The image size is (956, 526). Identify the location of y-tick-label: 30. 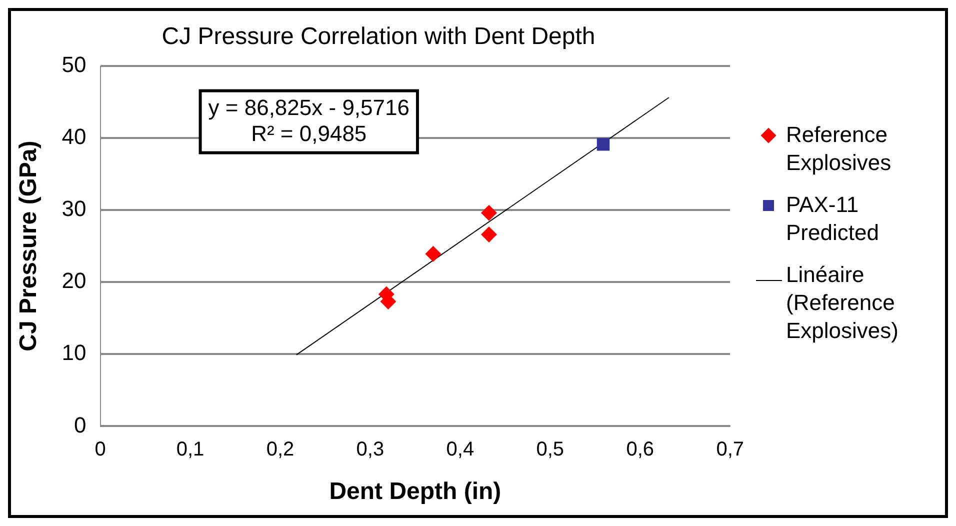
(74, 209).